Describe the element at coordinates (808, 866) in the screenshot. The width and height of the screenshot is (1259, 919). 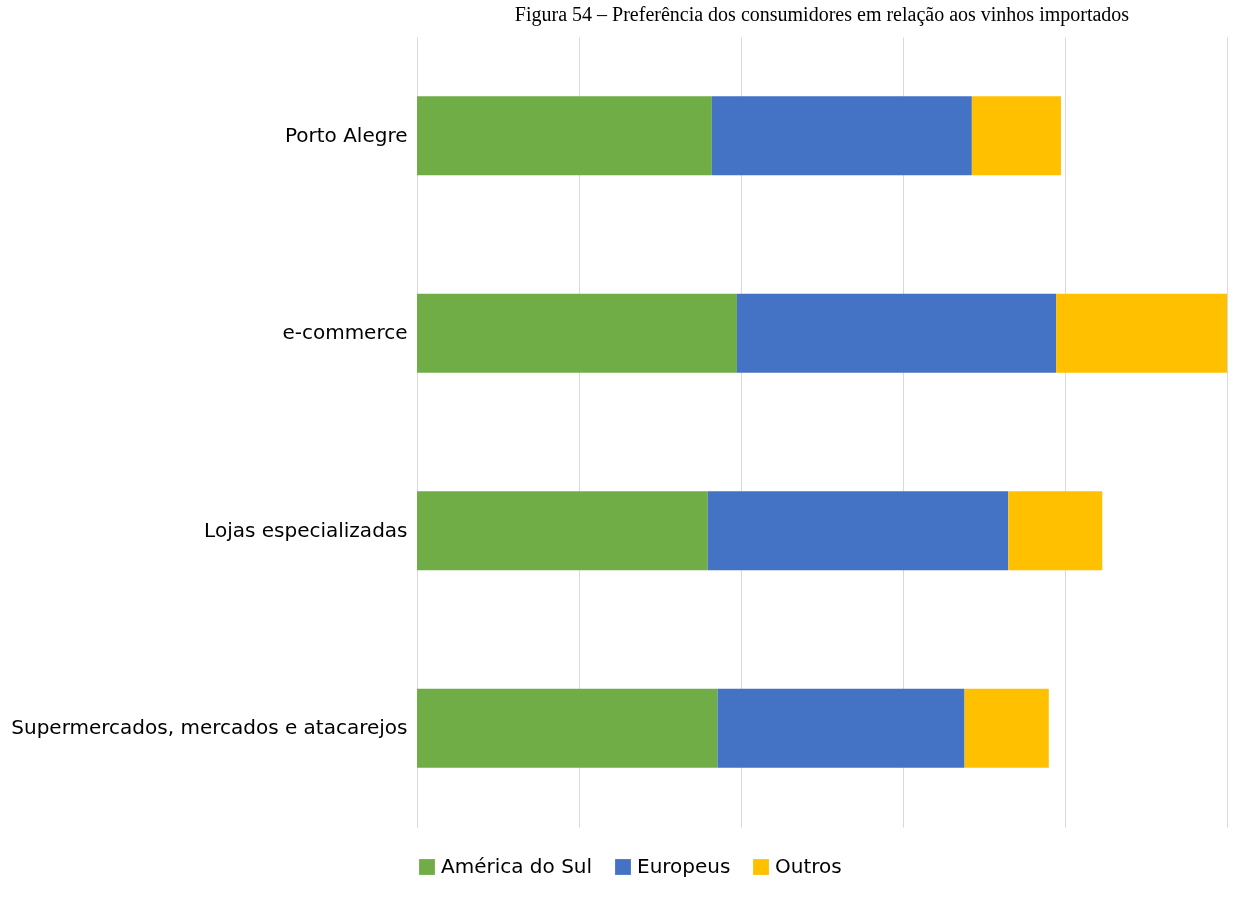
I see `legend-label: Outros` at that location.